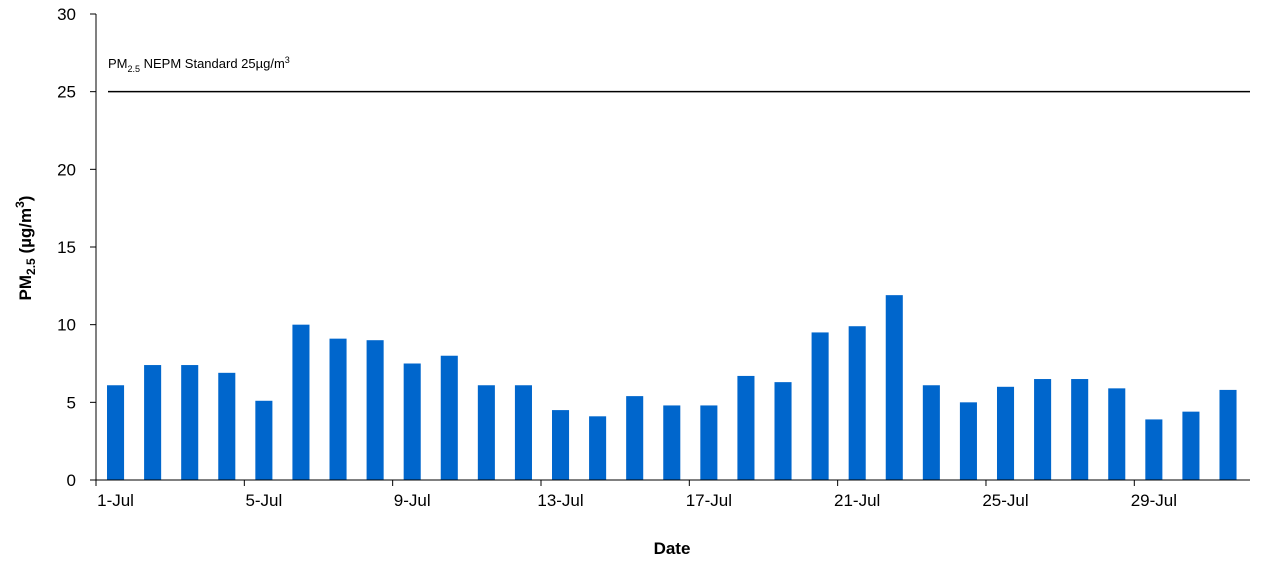 Image resolution: width=1266 pixels, height=562 pixels. Describe the element at coordinates (857, 500) in the screenshot. I see `x-tick-label: 21-Jul` at that location.